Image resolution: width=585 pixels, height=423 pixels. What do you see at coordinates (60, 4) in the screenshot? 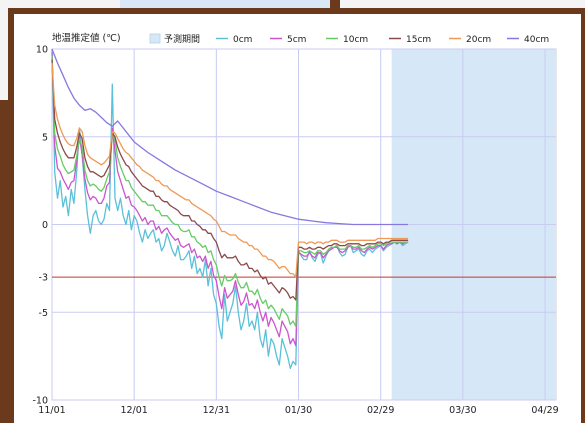
I see `background-panel-left` at bounding box center [60, 4].